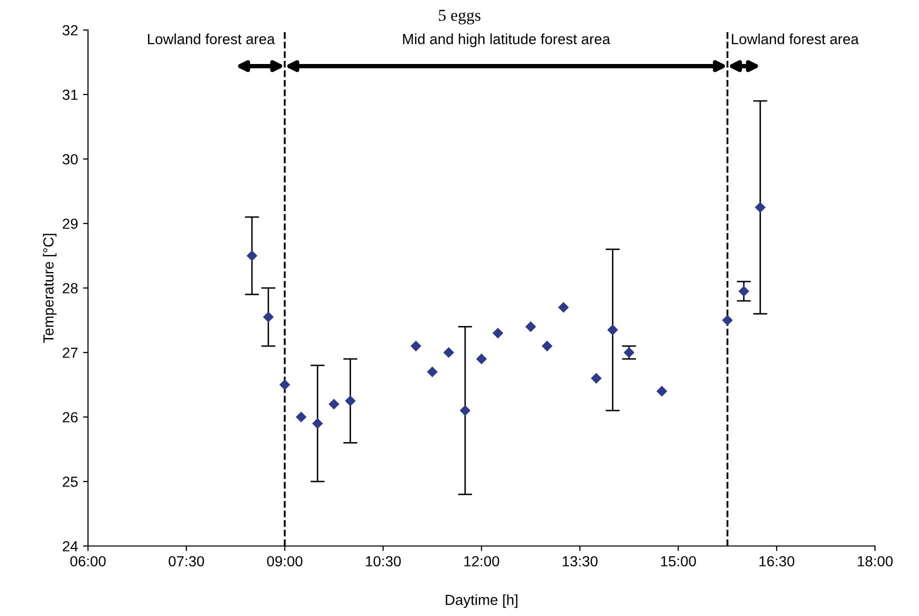 This screenshot has height=616, width=919. What do you see at coordinates (383, 561) in the screenshot?
I see `x-tick-label: 10:30` at bounding box center [383, 561].